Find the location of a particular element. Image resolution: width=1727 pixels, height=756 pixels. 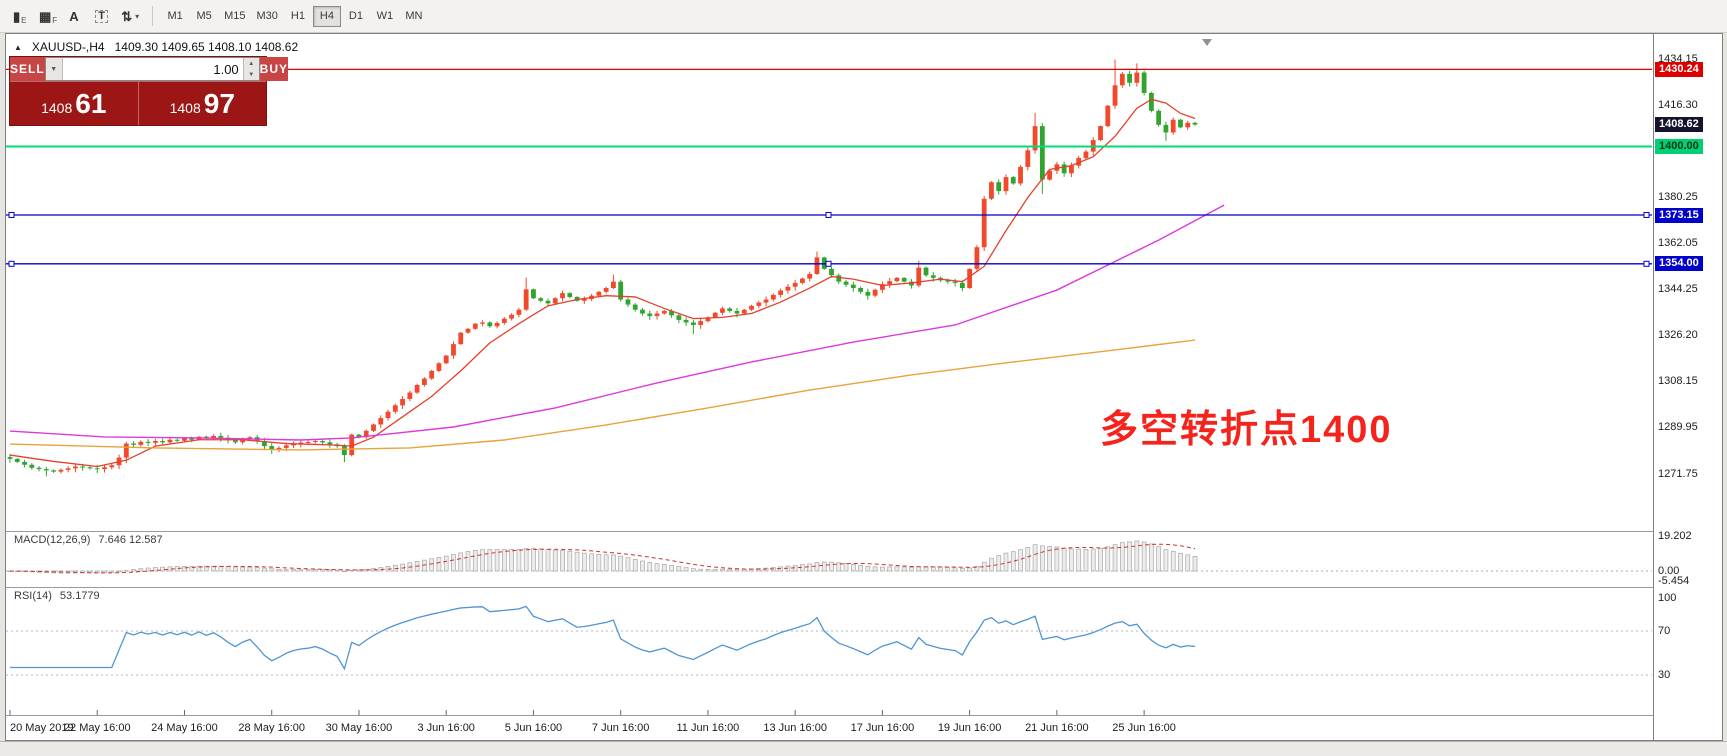

symbol-marker-icon: ▲ is located at coordinates (18, 47).